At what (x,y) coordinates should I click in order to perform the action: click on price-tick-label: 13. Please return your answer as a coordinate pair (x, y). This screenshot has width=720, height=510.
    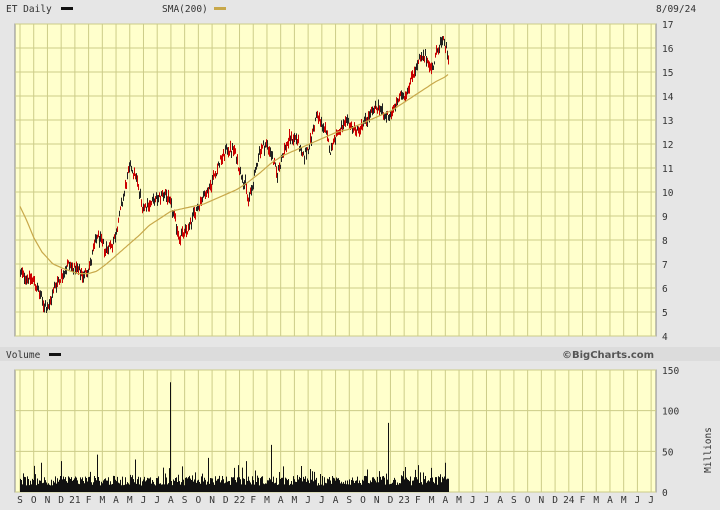
    Looking at the image, I should click on (667, 121).